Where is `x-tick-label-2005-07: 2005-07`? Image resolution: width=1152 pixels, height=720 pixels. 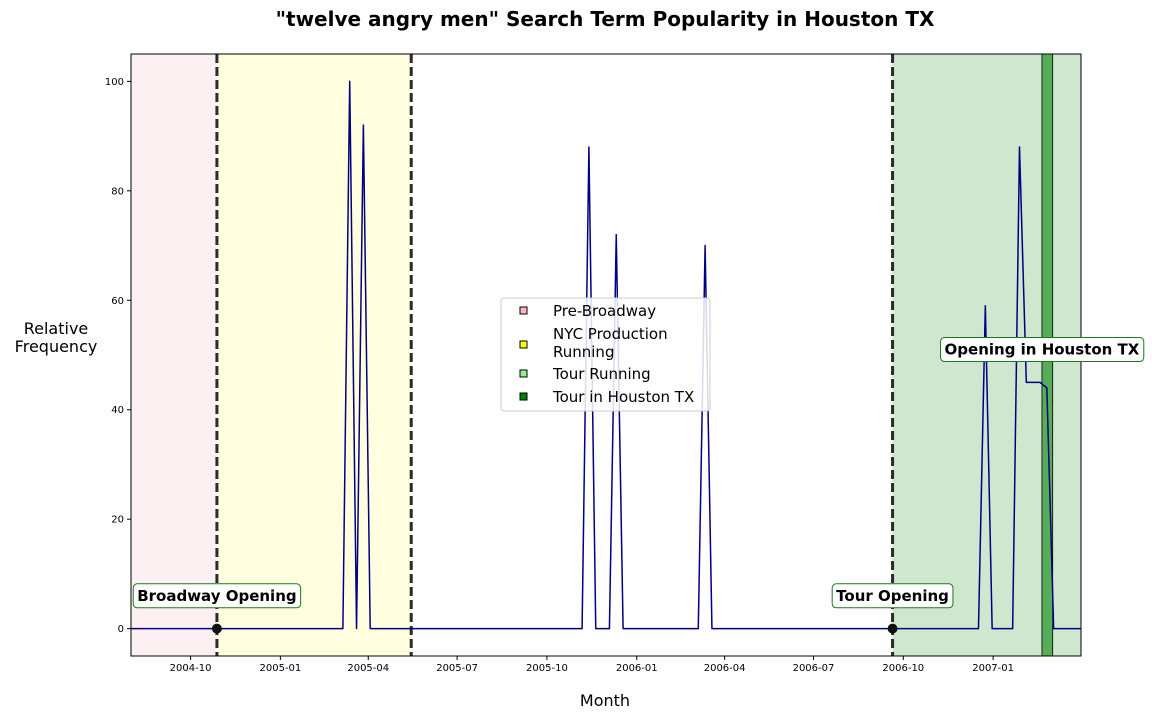
x-tick-label-2005-07: 2005-07 is located at coordinates (457, 668).